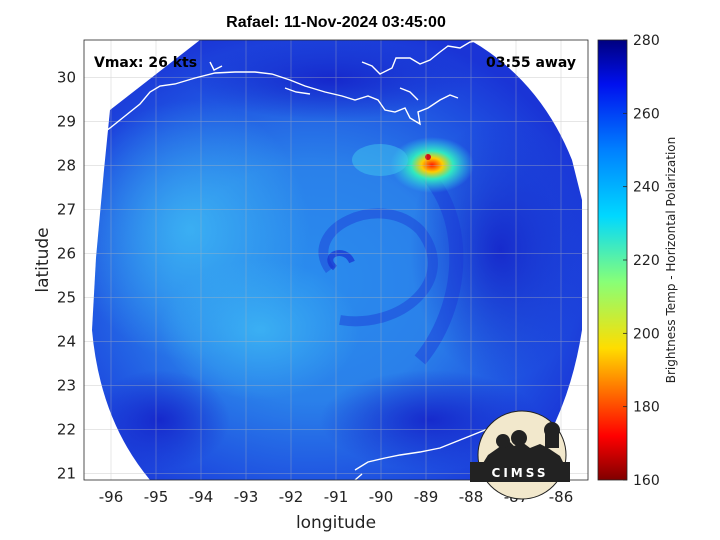  What do you see at coordinates (561, 497) in the screenshot?
I see `x-tick-label: -86` at bounding box center [561, 497].